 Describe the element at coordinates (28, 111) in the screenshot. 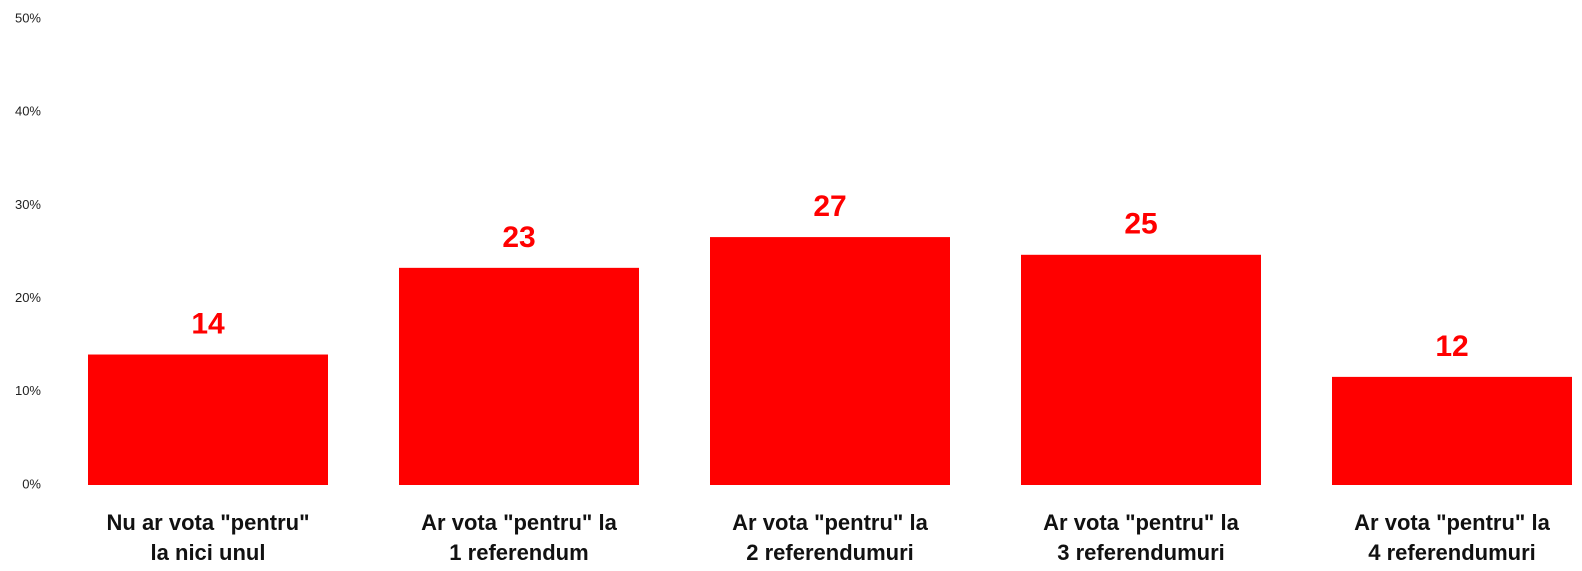

I see `y-tick-label: 40%` at that location.